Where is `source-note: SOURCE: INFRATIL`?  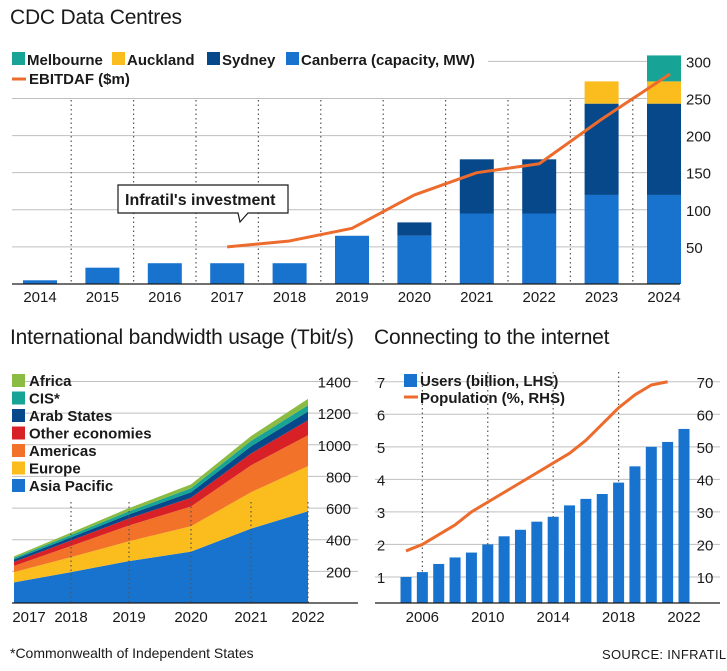
source-note: SOURCE: INFRATIL is located at coordinates (664, 654).